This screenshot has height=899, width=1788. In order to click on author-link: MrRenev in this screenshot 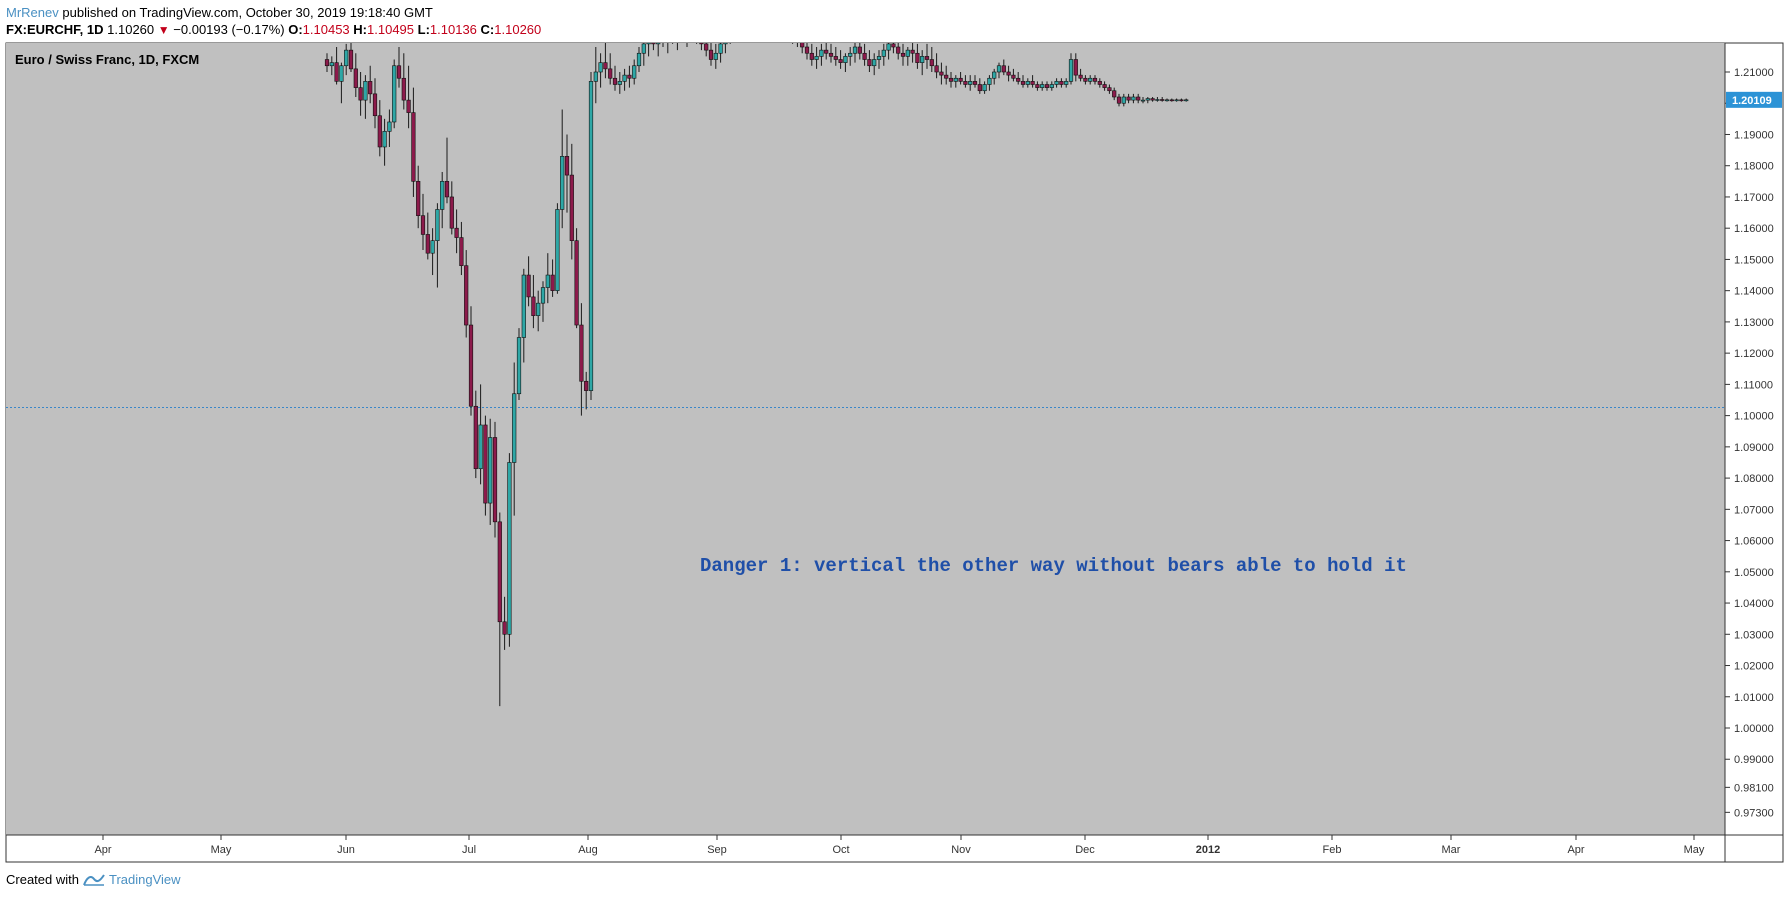, I will do `click(32, 12)`.